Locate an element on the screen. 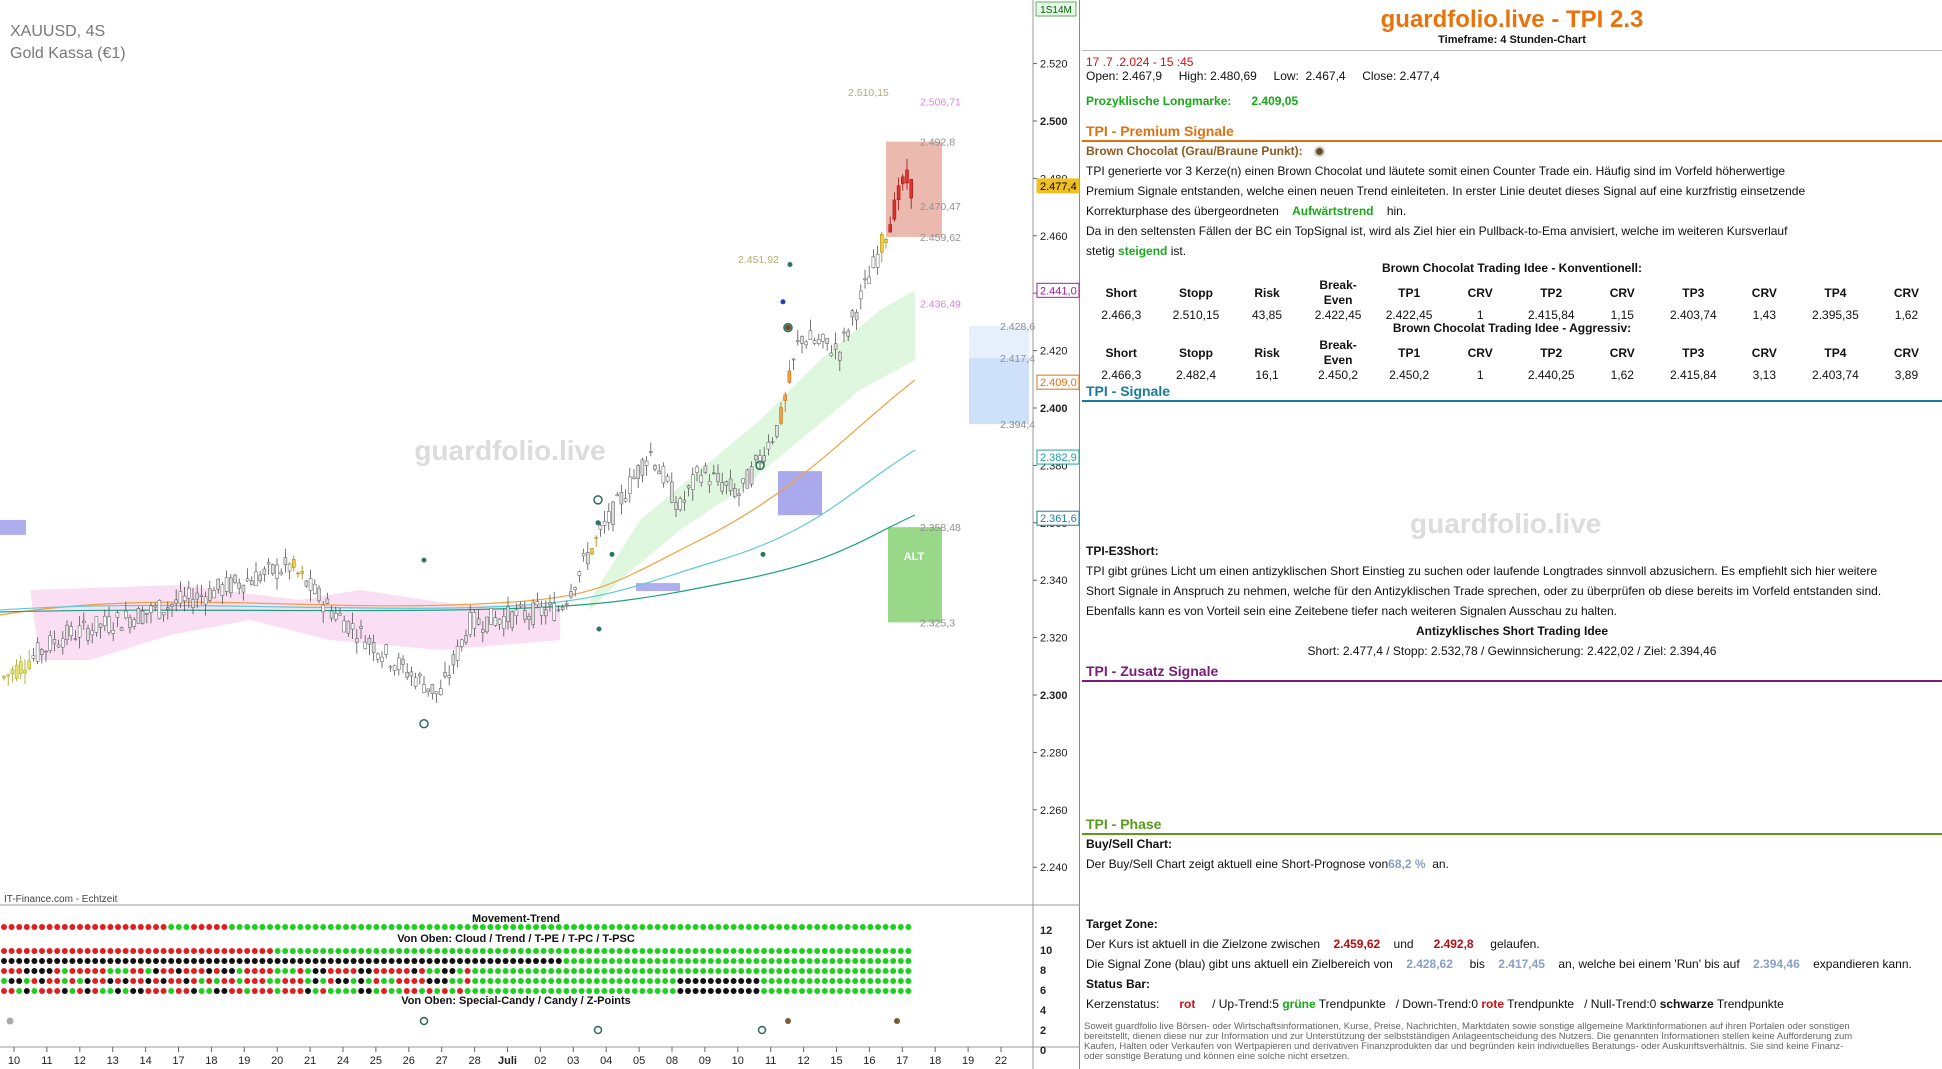  panel-watermark: guardfolio.live is located at coordinates (1506, 523).